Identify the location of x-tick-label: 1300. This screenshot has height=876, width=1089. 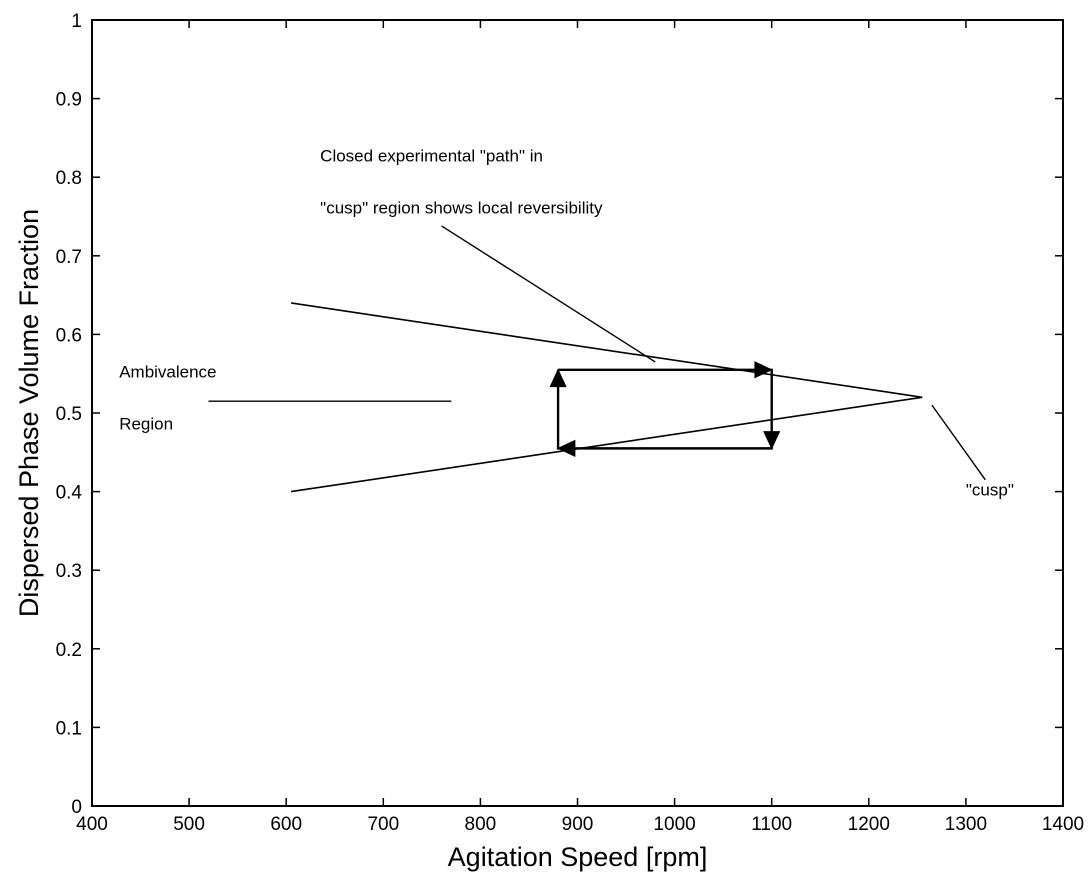
(966, 824).